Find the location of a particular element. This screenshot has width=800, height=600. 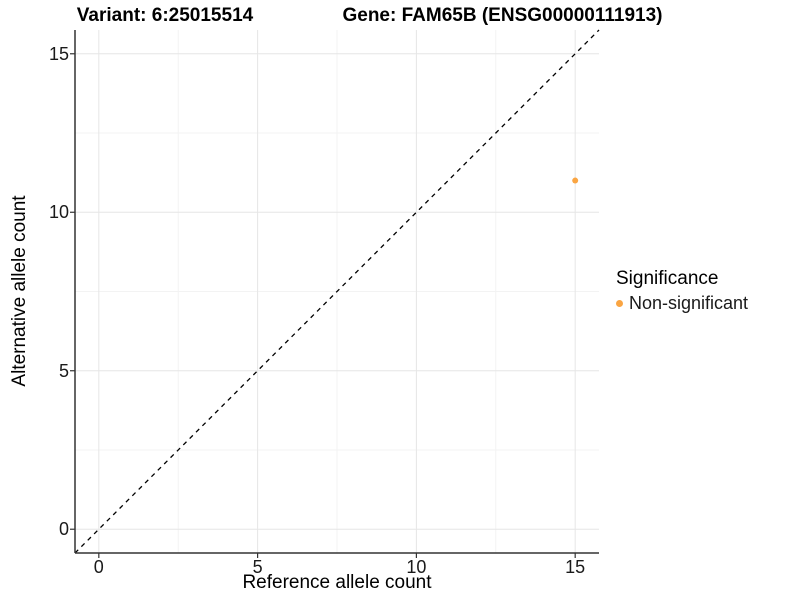

x-tick-label: 0 is located at coordinates (98, 567).